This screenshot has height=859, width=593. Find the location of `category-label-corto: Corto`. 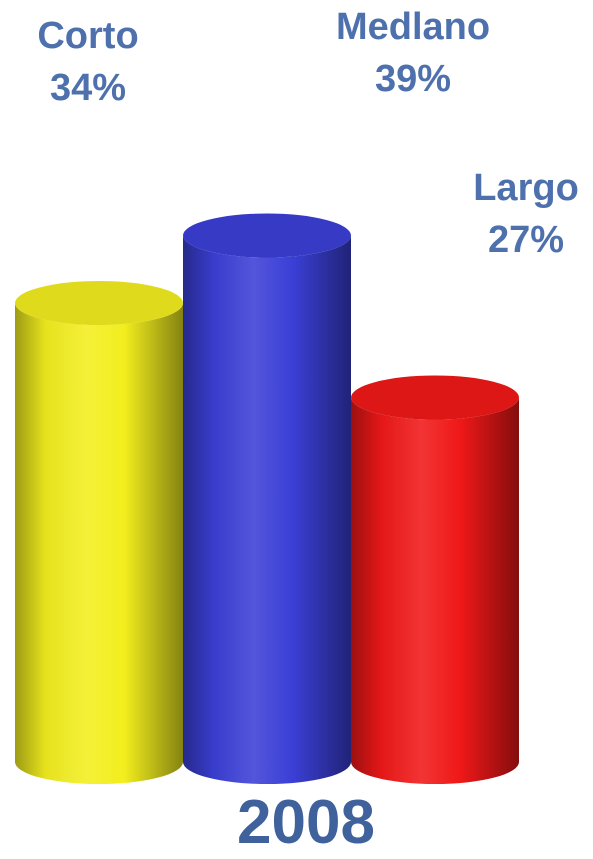

category-label-corto: Corto is located at coordinates (87, 36).